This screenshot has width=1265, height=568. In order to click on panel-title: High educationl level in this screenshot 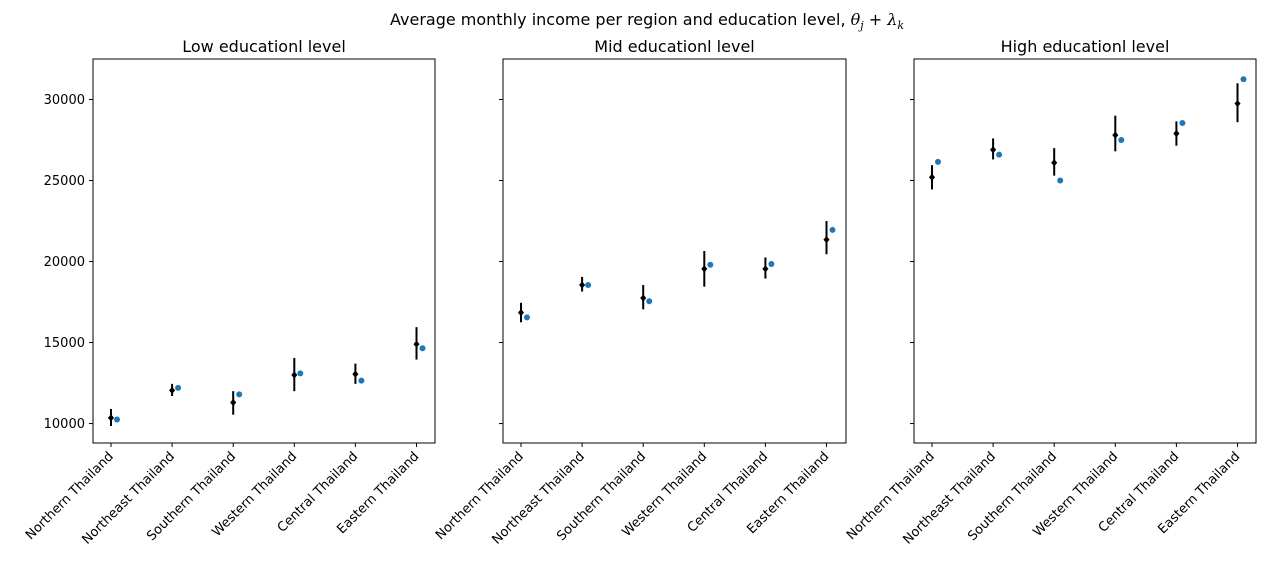, I will do `click(1085, 46)`.